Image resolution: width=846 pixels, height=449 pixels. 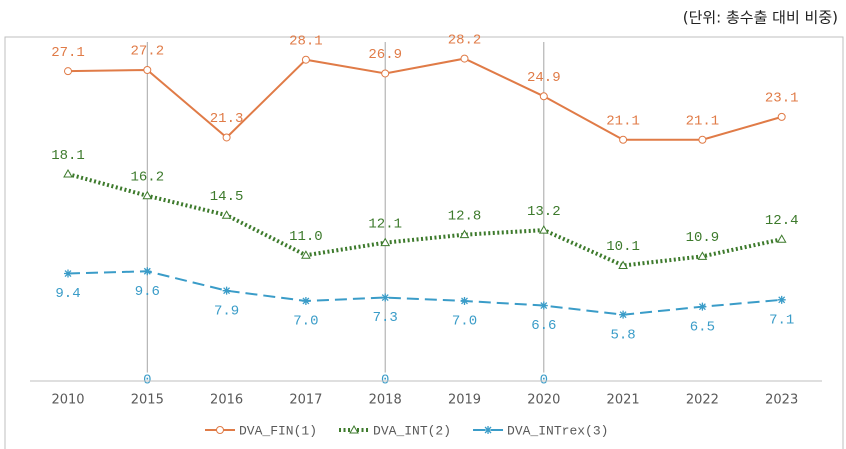 I want to click on data-label: 28.1, so click(x=306, y=41).